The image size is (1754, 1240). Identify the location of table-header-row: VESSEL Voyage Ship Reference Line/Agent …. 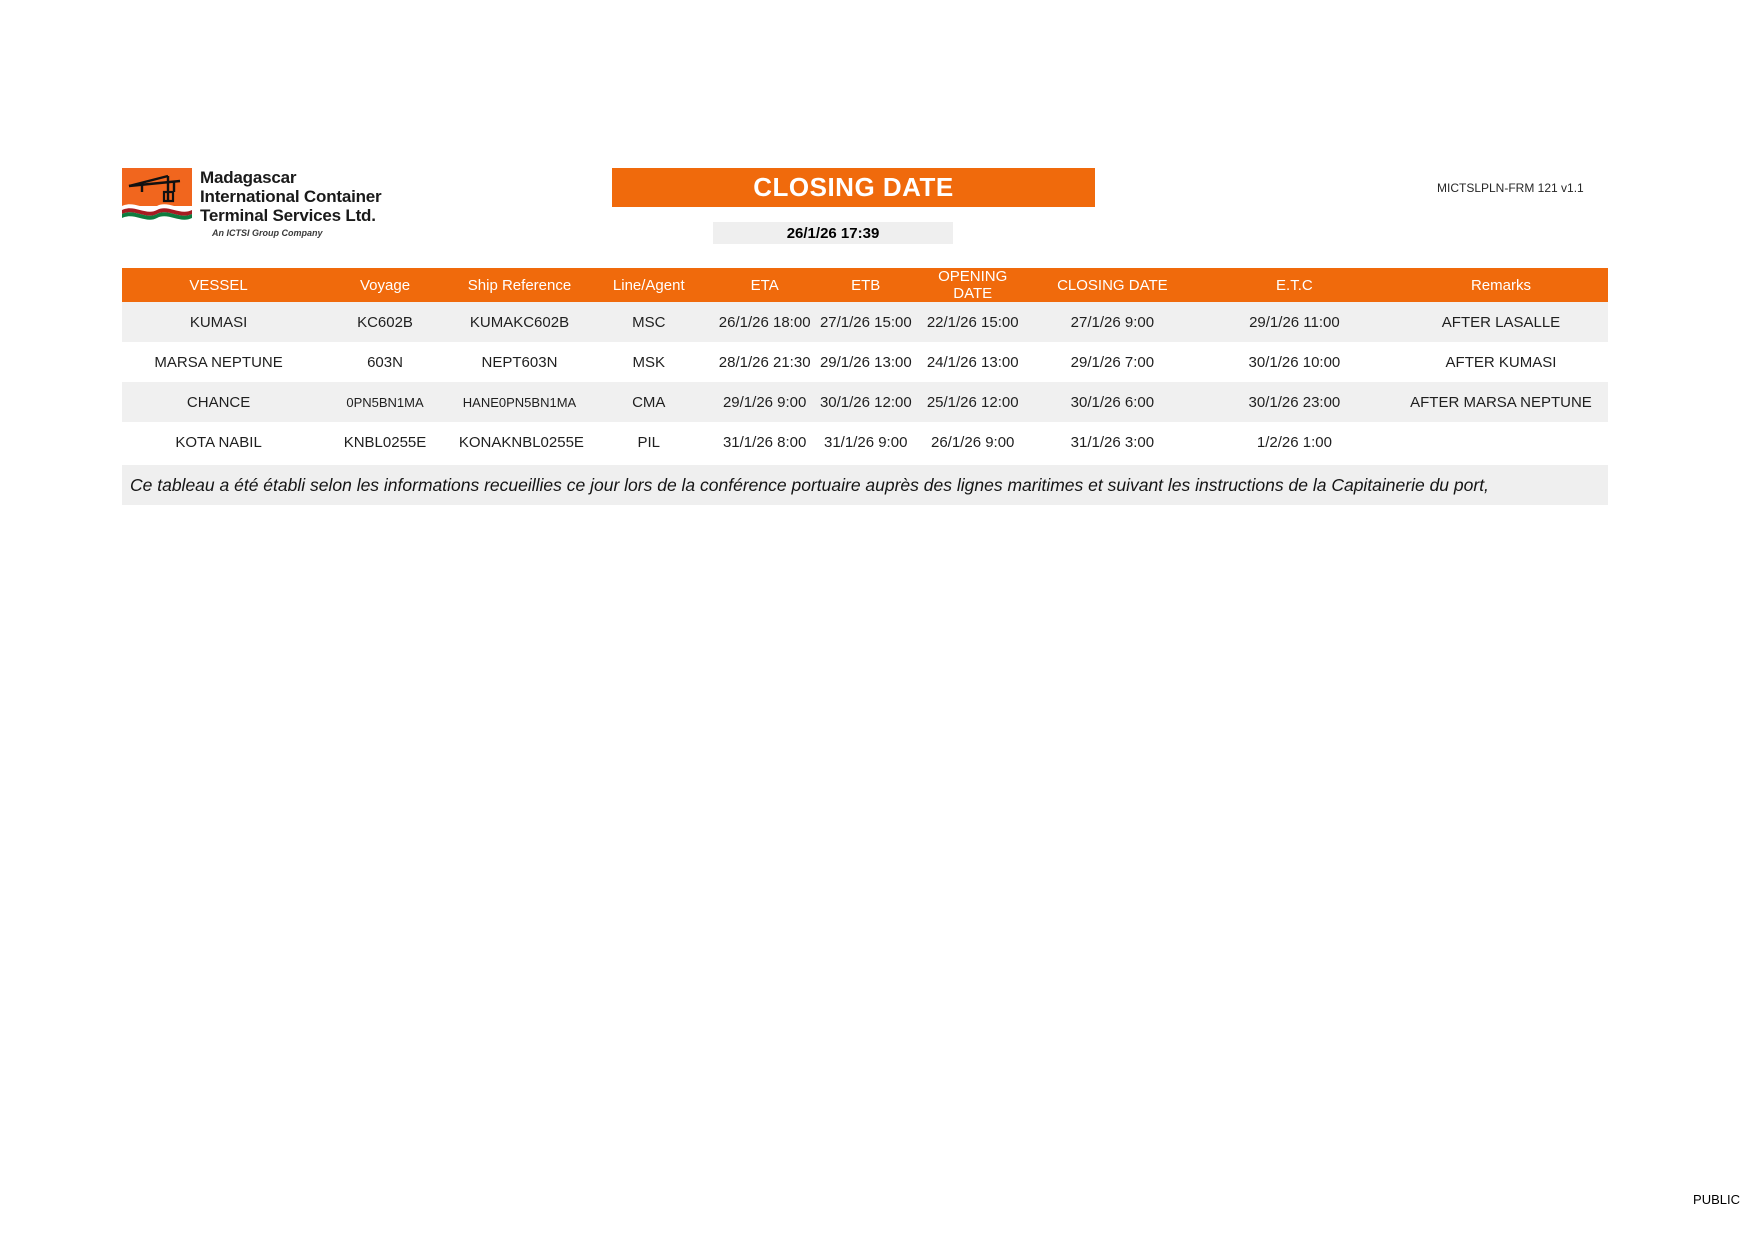
(865, 285).